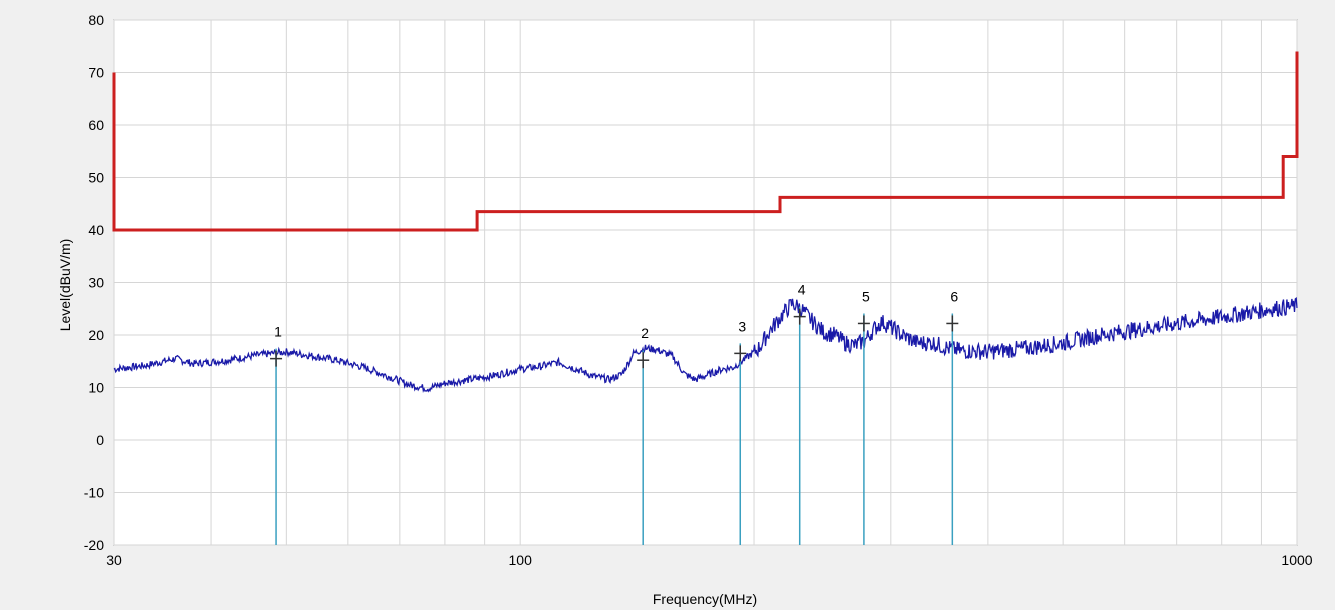 The image size is (1335, 610). I want to click on marker-label: 4, so click(802, 290).